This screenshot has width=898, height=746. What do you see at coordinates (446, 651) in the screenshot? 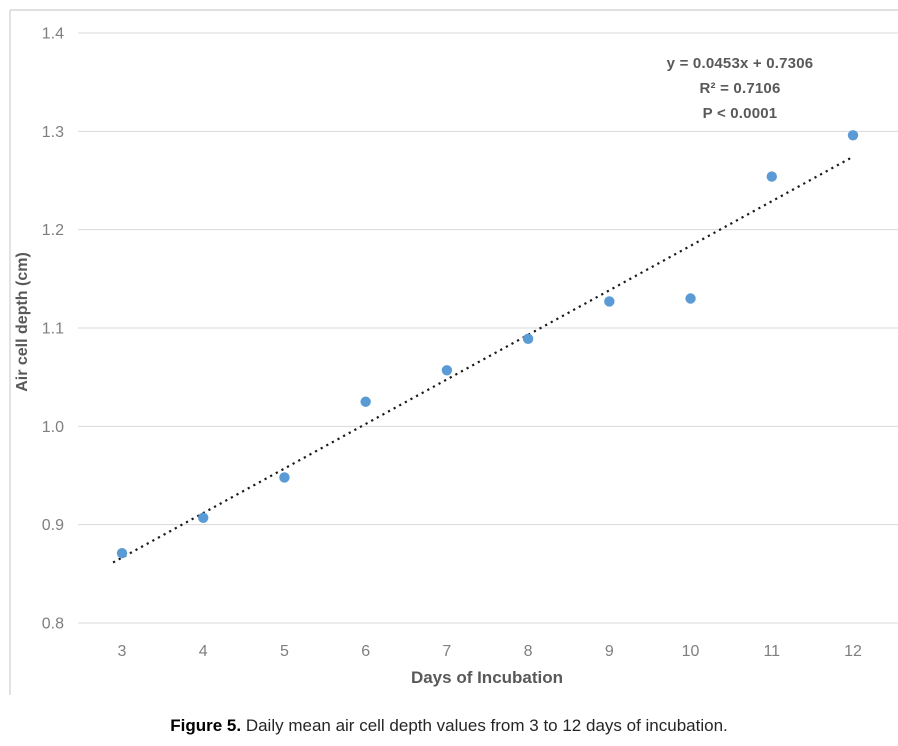
I see `x-tick-label: 7` at bounding box center [446, 651].